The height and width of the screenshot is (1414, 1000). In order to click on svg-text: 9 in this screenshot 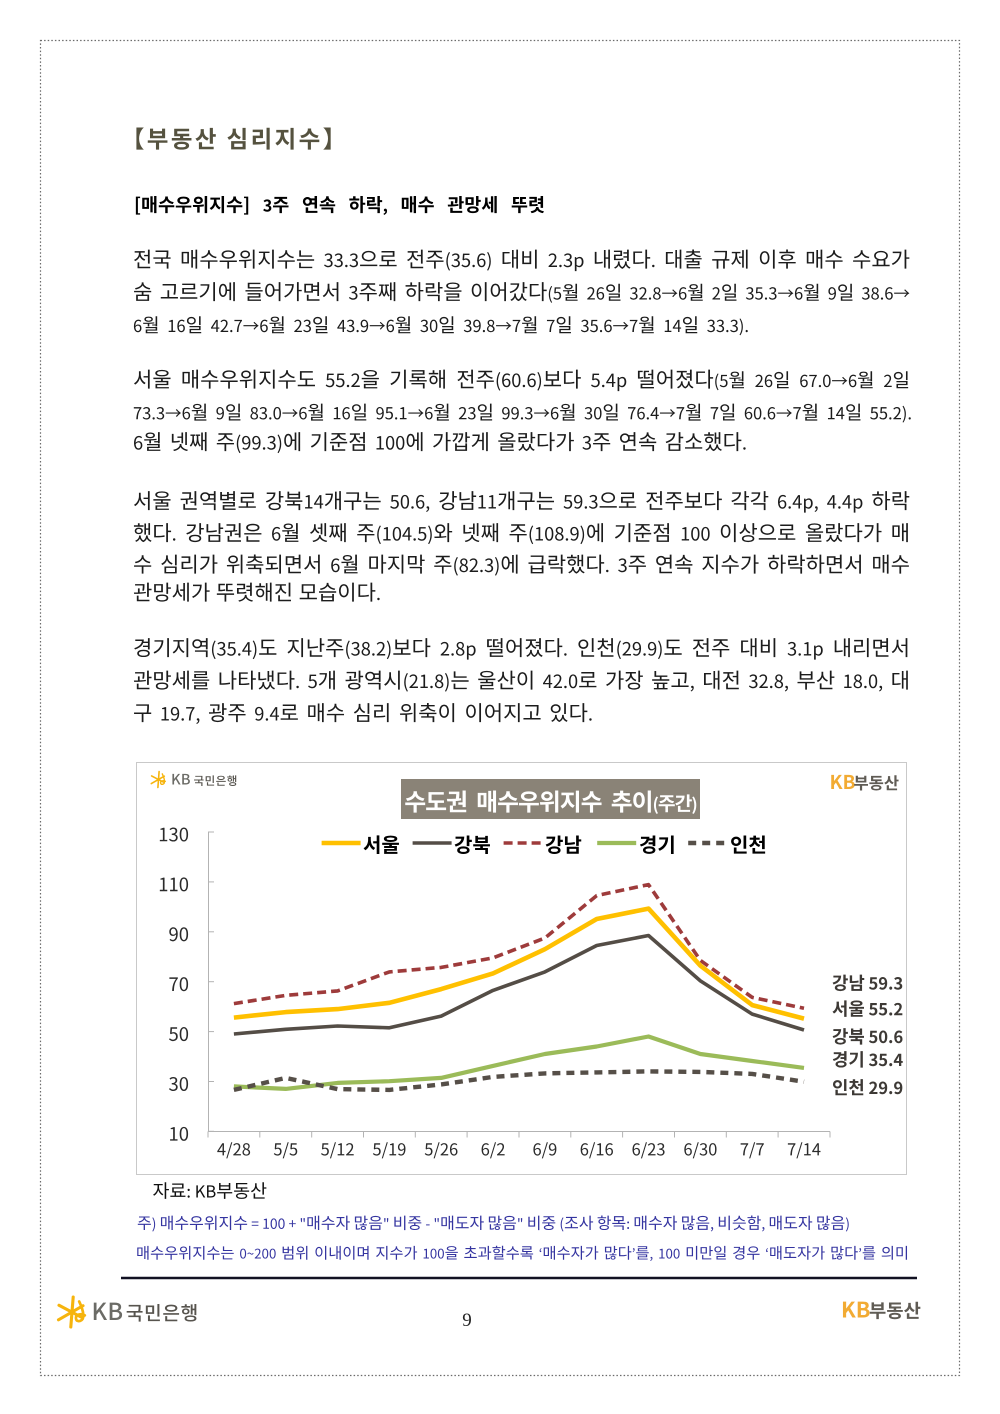, I will do `click(467, 1320)`.